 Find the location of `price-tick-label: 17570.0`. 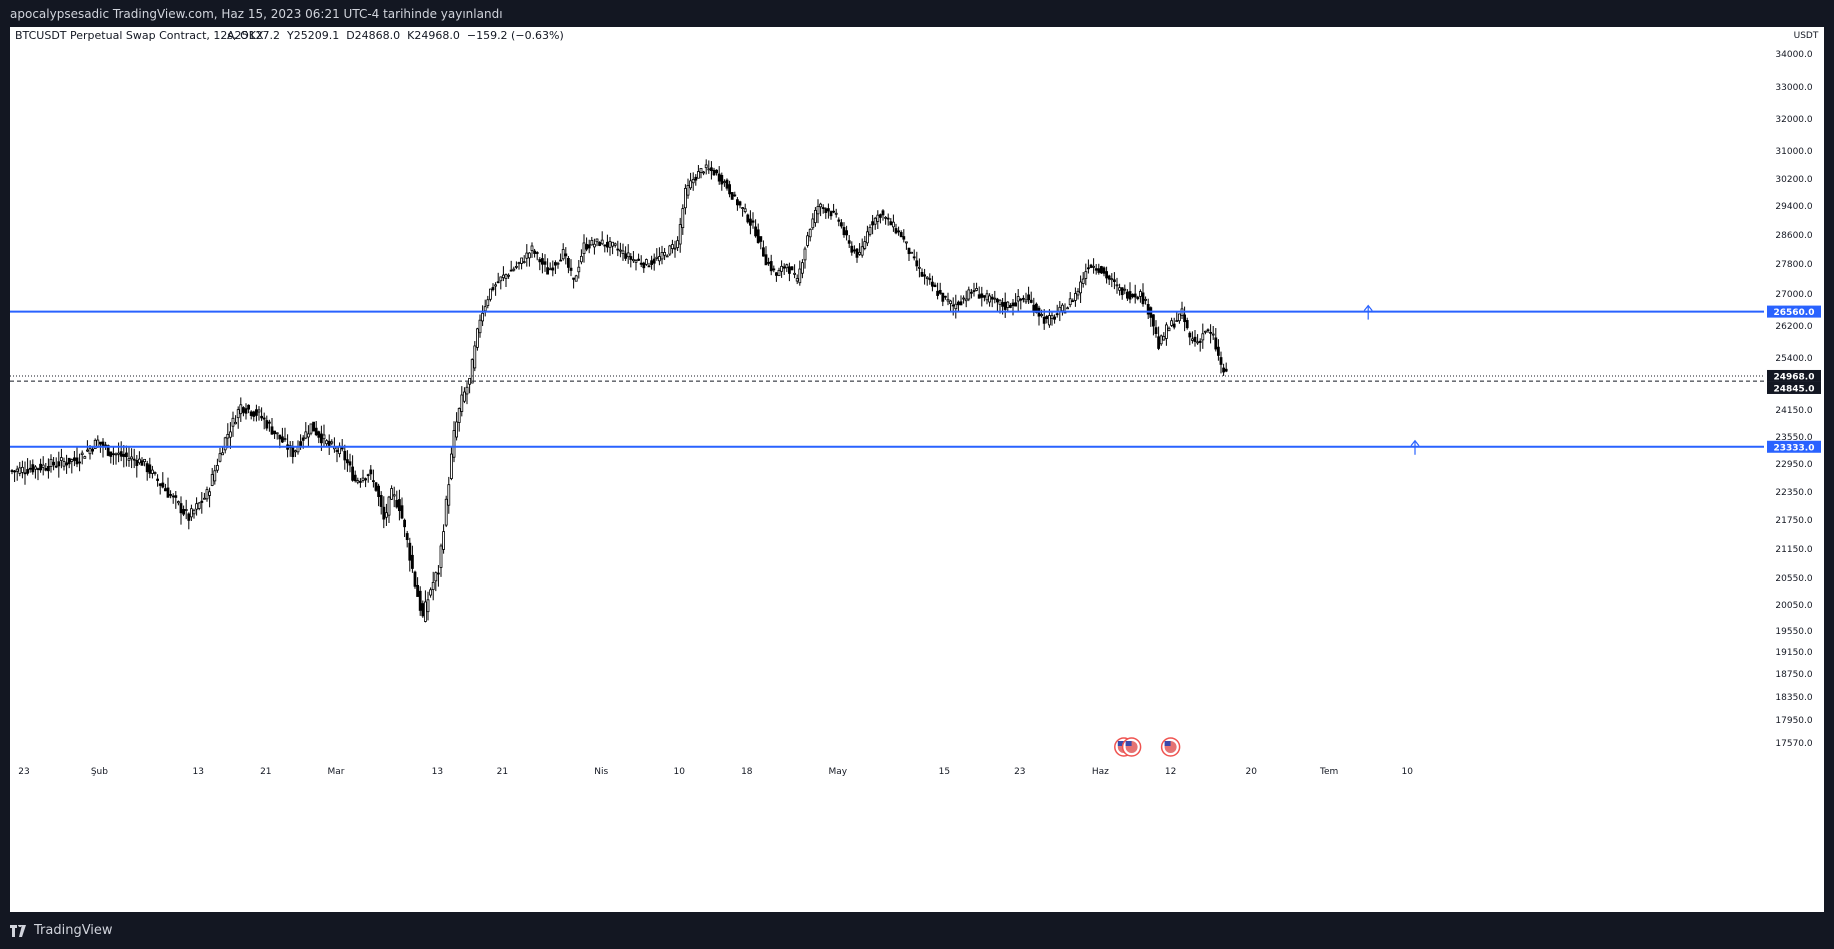

price-tick-label: 17570.0 is located at coordinates (1793, 744).